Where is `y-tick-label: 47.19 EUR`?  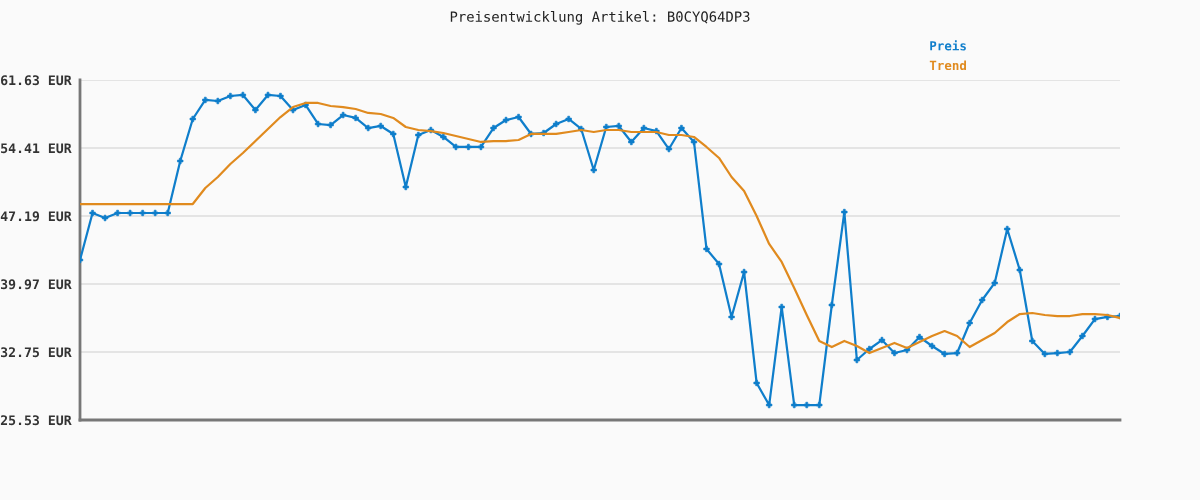 y-tick-label: 47.19 EUR is located at coordinates (36, 216).